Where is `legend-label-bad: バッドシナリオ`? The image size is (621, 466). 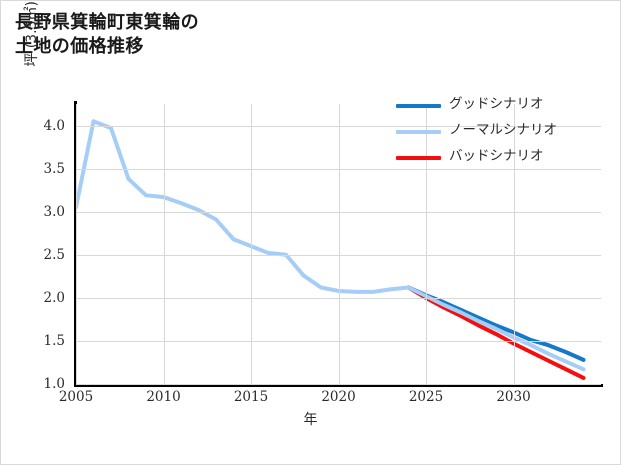
legend-label-bad: バッドシナリオ is located at coordinates (496, 156).